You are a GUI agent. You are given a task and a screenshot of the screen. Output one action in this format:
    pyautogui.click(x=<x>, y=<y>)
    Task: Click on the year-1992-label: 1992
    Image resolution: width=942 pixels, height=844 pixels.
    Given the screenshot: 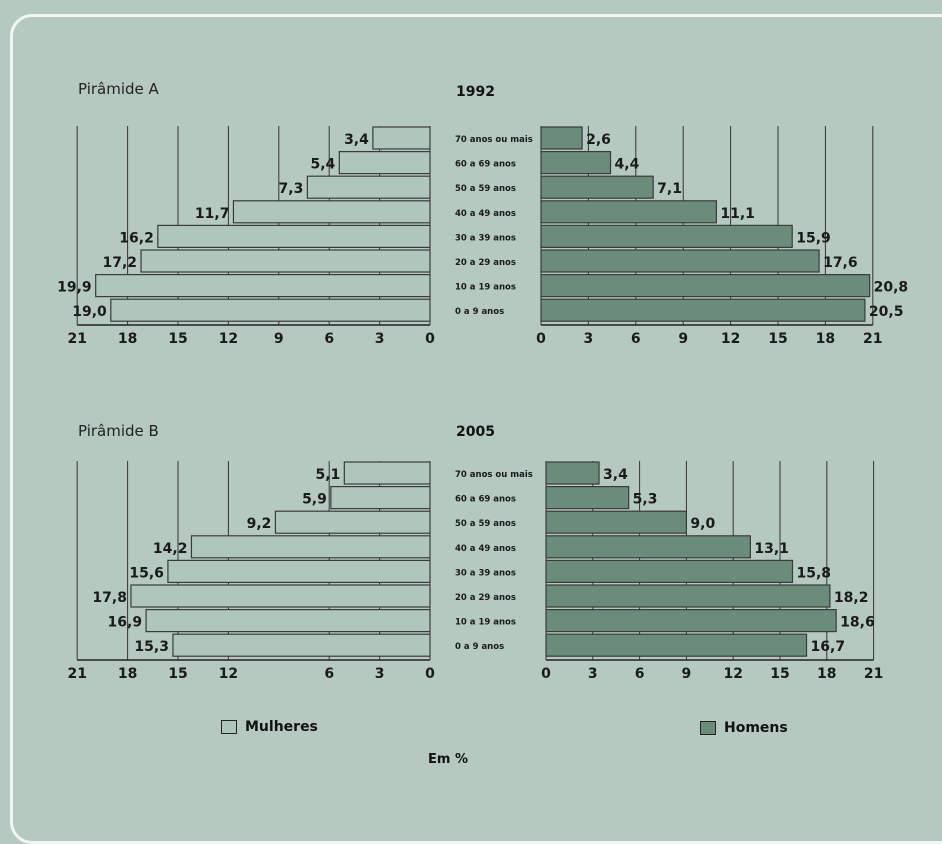 What is the action you would take?
    pyautogui.click(x=475, y=92)
    